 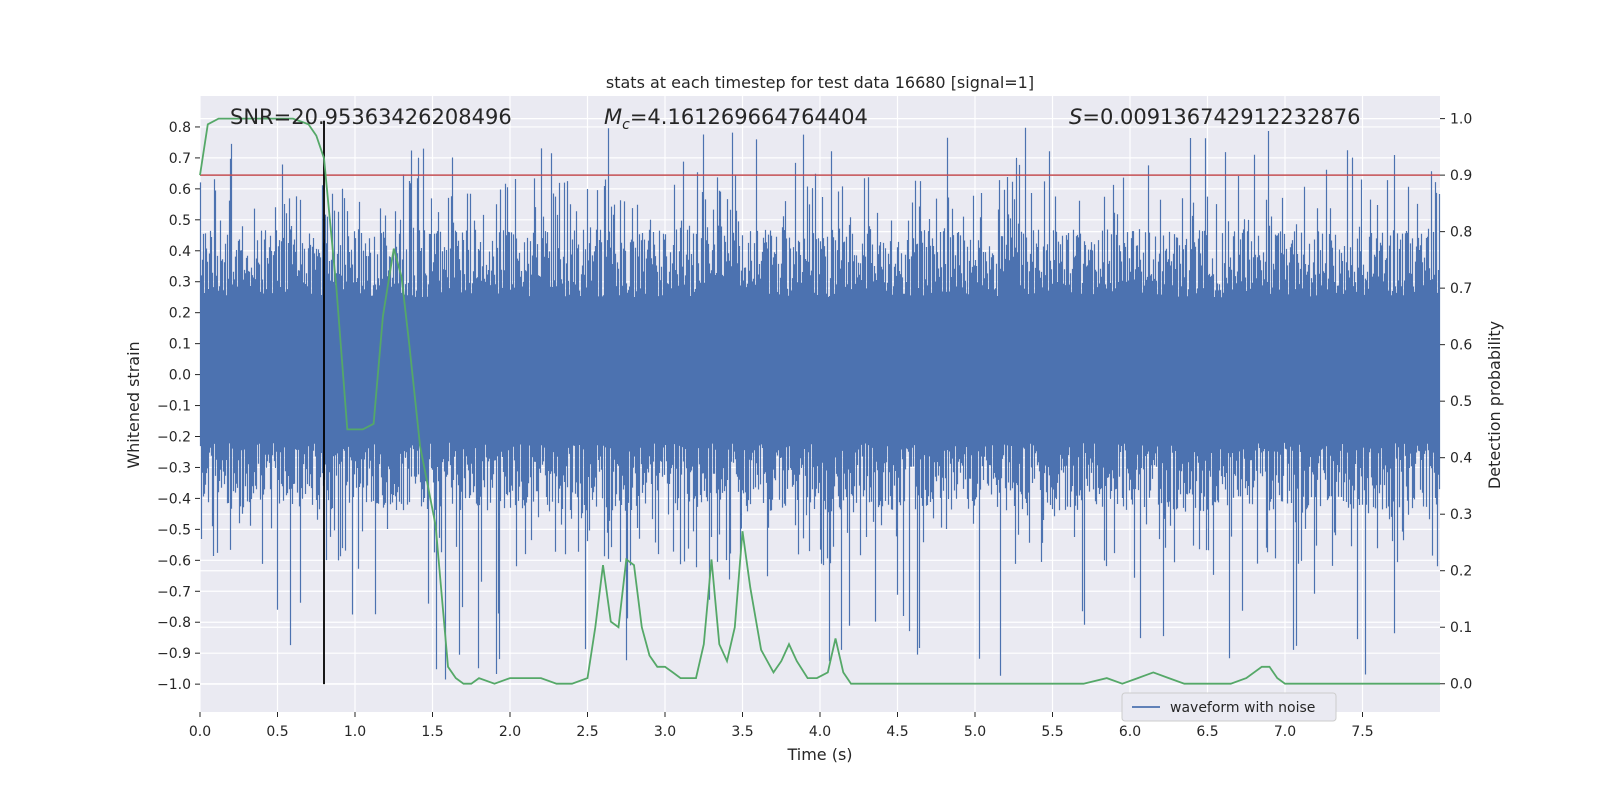 What do you see at coordinates (432, 732) in the screenshot?
I see `x-tick-label: 1.5` at bounding box center [432, 732].